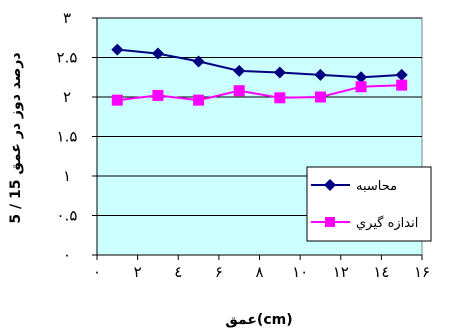 This screenshot has width=475, height=330. Describe the element at coordinates (300, 272) in the screenshot. I see `x-tick-label: ۱۰` at that location.